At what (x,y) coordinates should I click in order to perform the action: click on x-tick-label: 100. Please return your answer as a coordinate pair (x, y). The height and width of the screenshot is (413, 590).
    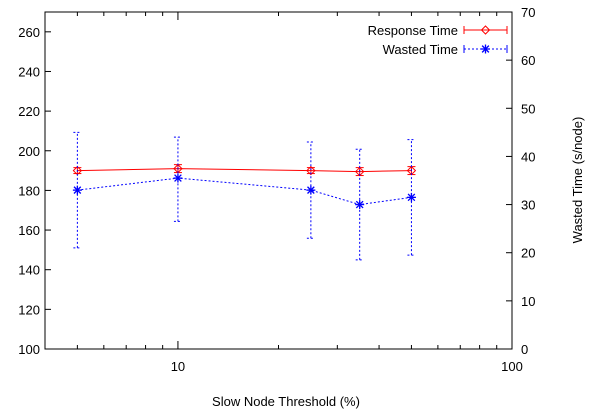
    Looking at the image, I should click on (512, 366).